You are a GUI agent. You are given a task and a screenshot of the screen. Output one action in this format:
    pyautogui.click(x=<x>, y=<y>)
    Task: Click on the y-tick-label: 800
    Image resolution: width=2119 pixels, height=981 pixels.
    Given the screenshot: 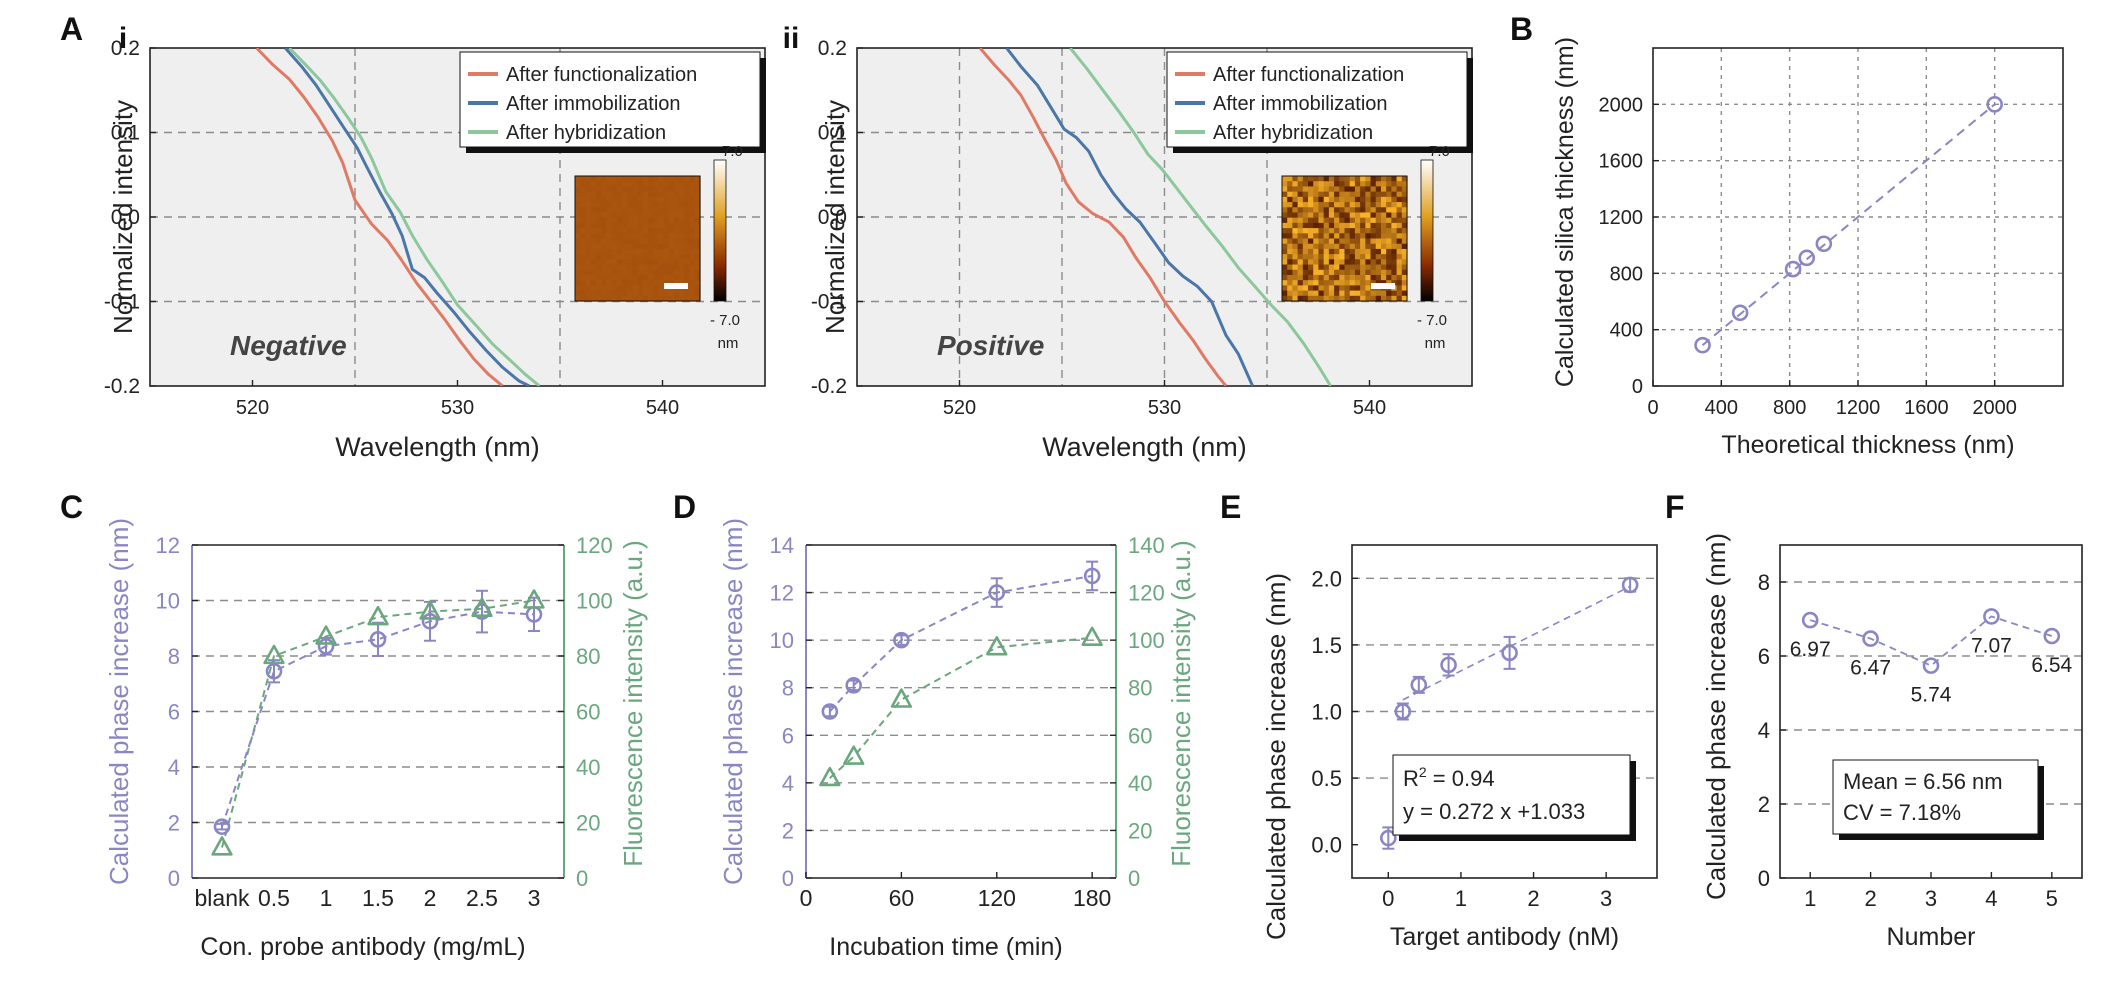 What is the action you would take?
    pyautogui.click(x=1626, y=274)
    